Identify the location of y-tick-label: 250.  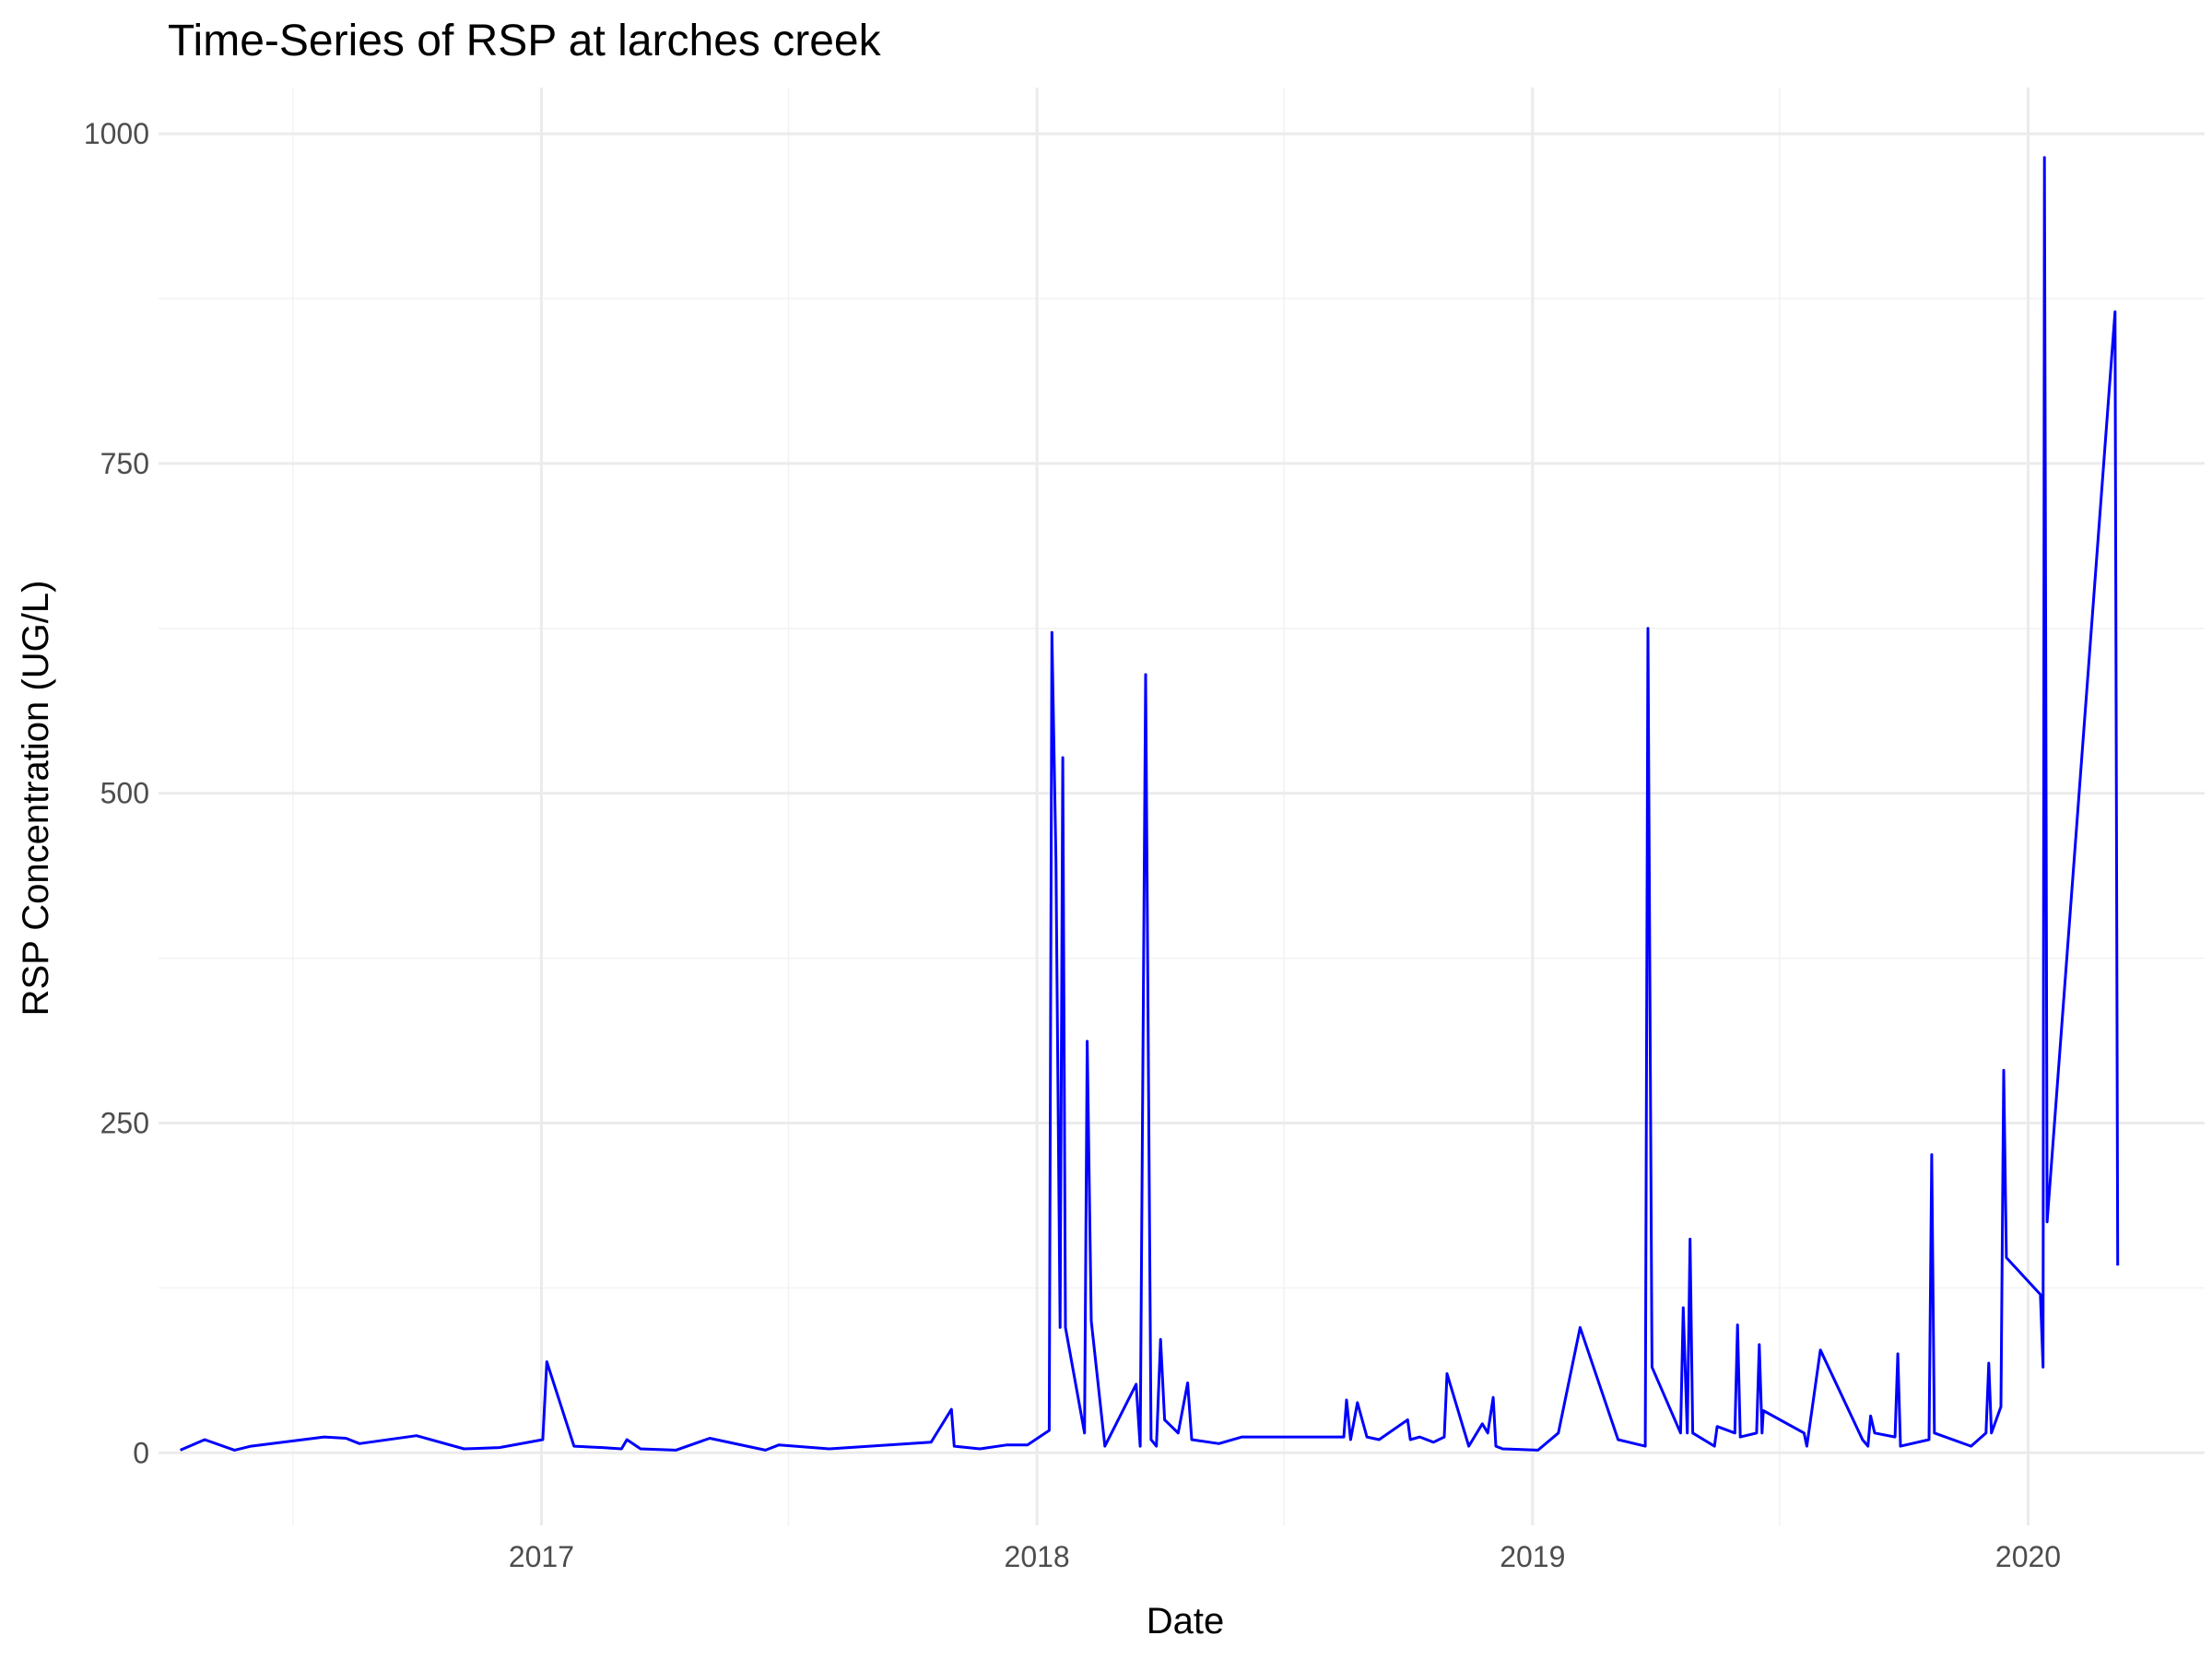
(124, 1122).